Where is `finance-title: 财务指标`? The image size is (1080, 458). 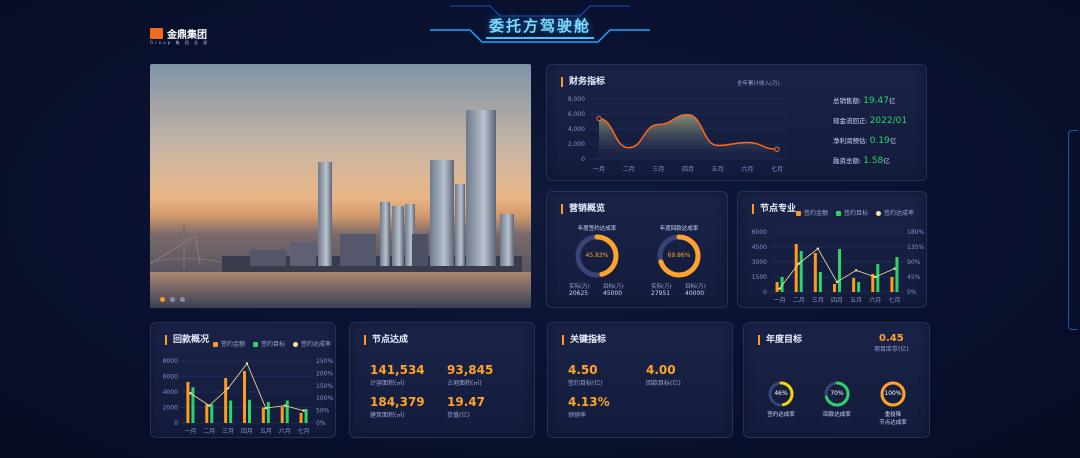
finance-title: 财务指标 is located at coordinates (583, 82).